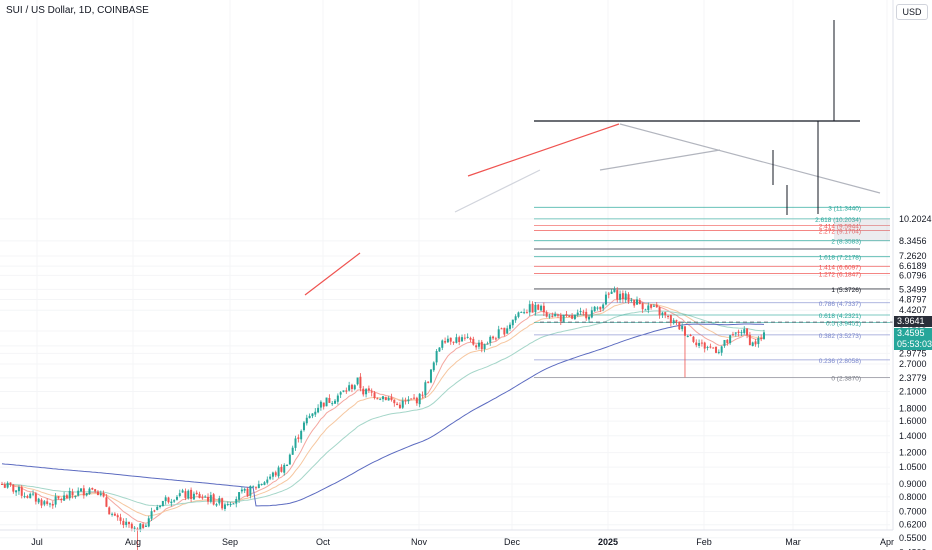  What do you see at coordinates (704, 542) in the screenshot?
I see `time-tick-label: Feb` at bounding box center [704, 542].